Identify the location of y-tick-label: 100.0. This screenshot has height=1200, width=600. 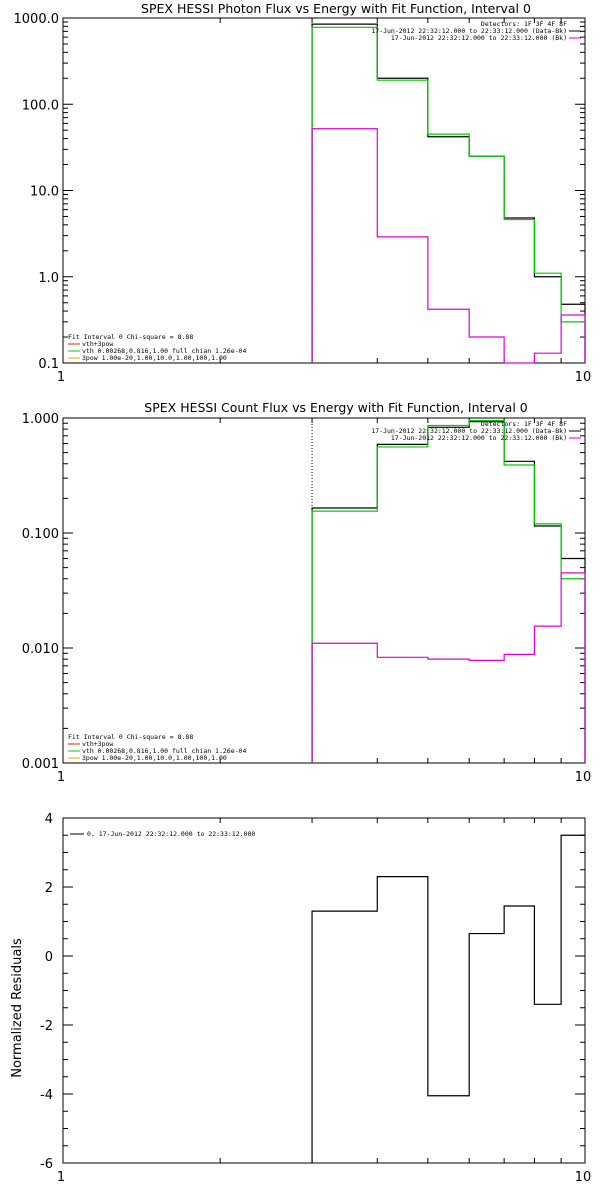
(40, 105).